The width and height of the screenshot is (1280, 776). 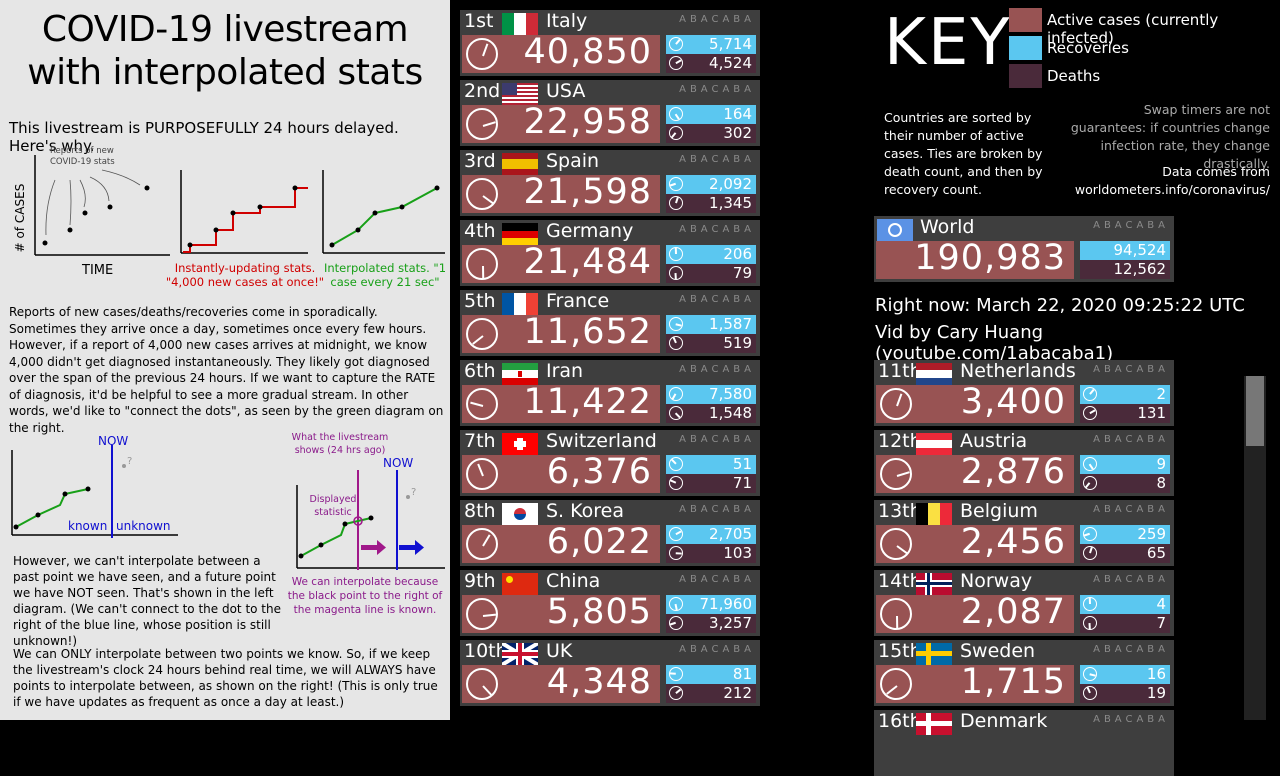 What do you see at coordinates (573, 161) in the screenshot?
I see `country-name: Spain` at bounding box center [573, 161].